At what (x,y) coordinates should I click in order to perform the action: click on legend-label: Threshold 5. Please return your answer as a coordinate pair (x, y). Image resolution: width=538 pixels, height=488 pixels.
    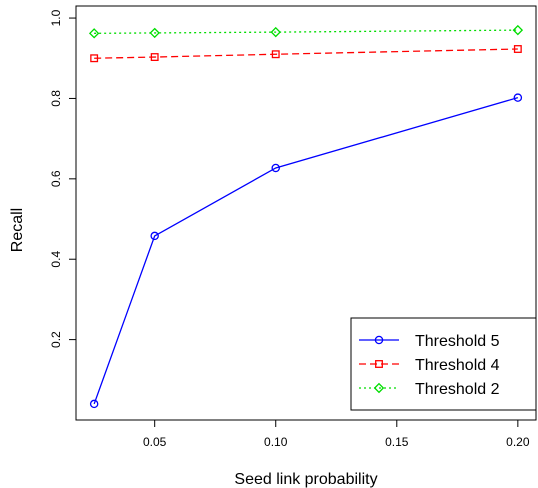
    Looking at the image, I should click on (457, 341).